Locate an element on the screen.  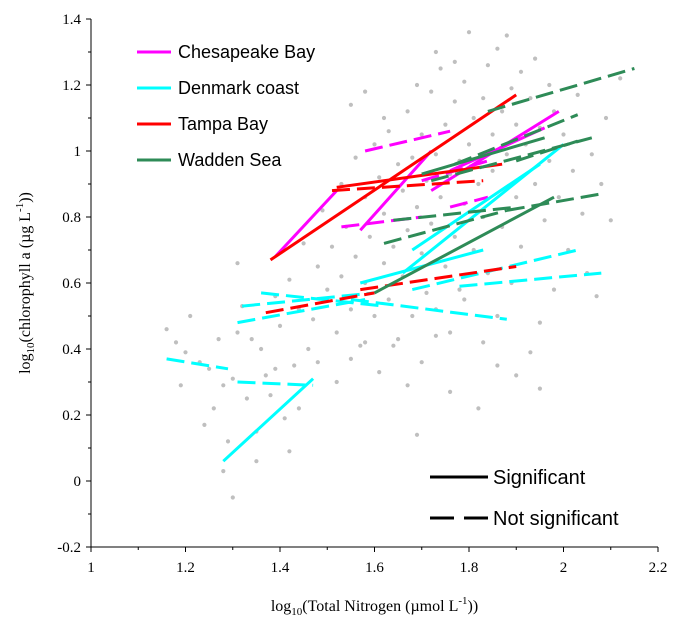
x-tick-label: 1.4 is located at coordinates (280, 568).